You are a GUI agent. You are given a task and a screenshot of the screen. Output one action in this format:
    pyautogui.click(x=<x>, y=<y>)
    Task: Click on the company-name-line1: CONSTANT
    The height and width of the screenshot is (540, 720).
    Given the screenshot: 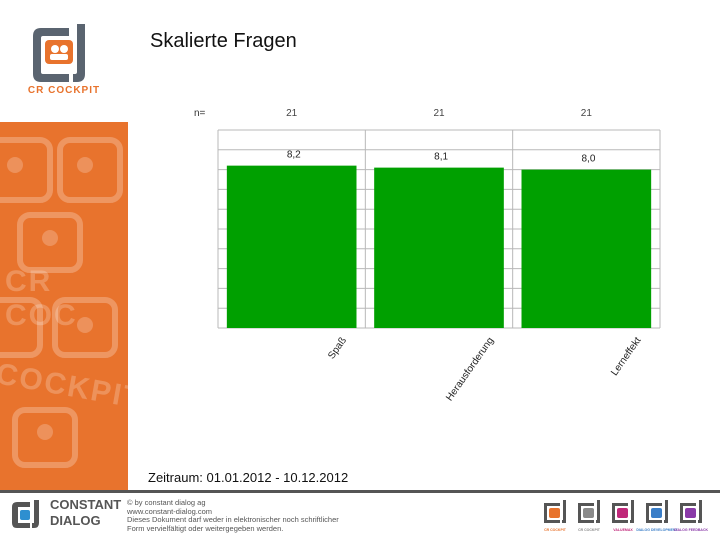 What is the action you would take?
    pyautogui.click(x=86, y=504)
    